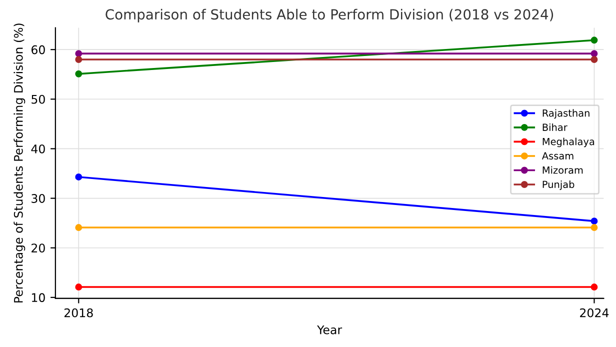 The width and height of the screenshot is (616, 347). What do you see at coordinates (38, 149) in the screenshot?
I see `y-tick-label: 40` at bounding box center [38, 149].